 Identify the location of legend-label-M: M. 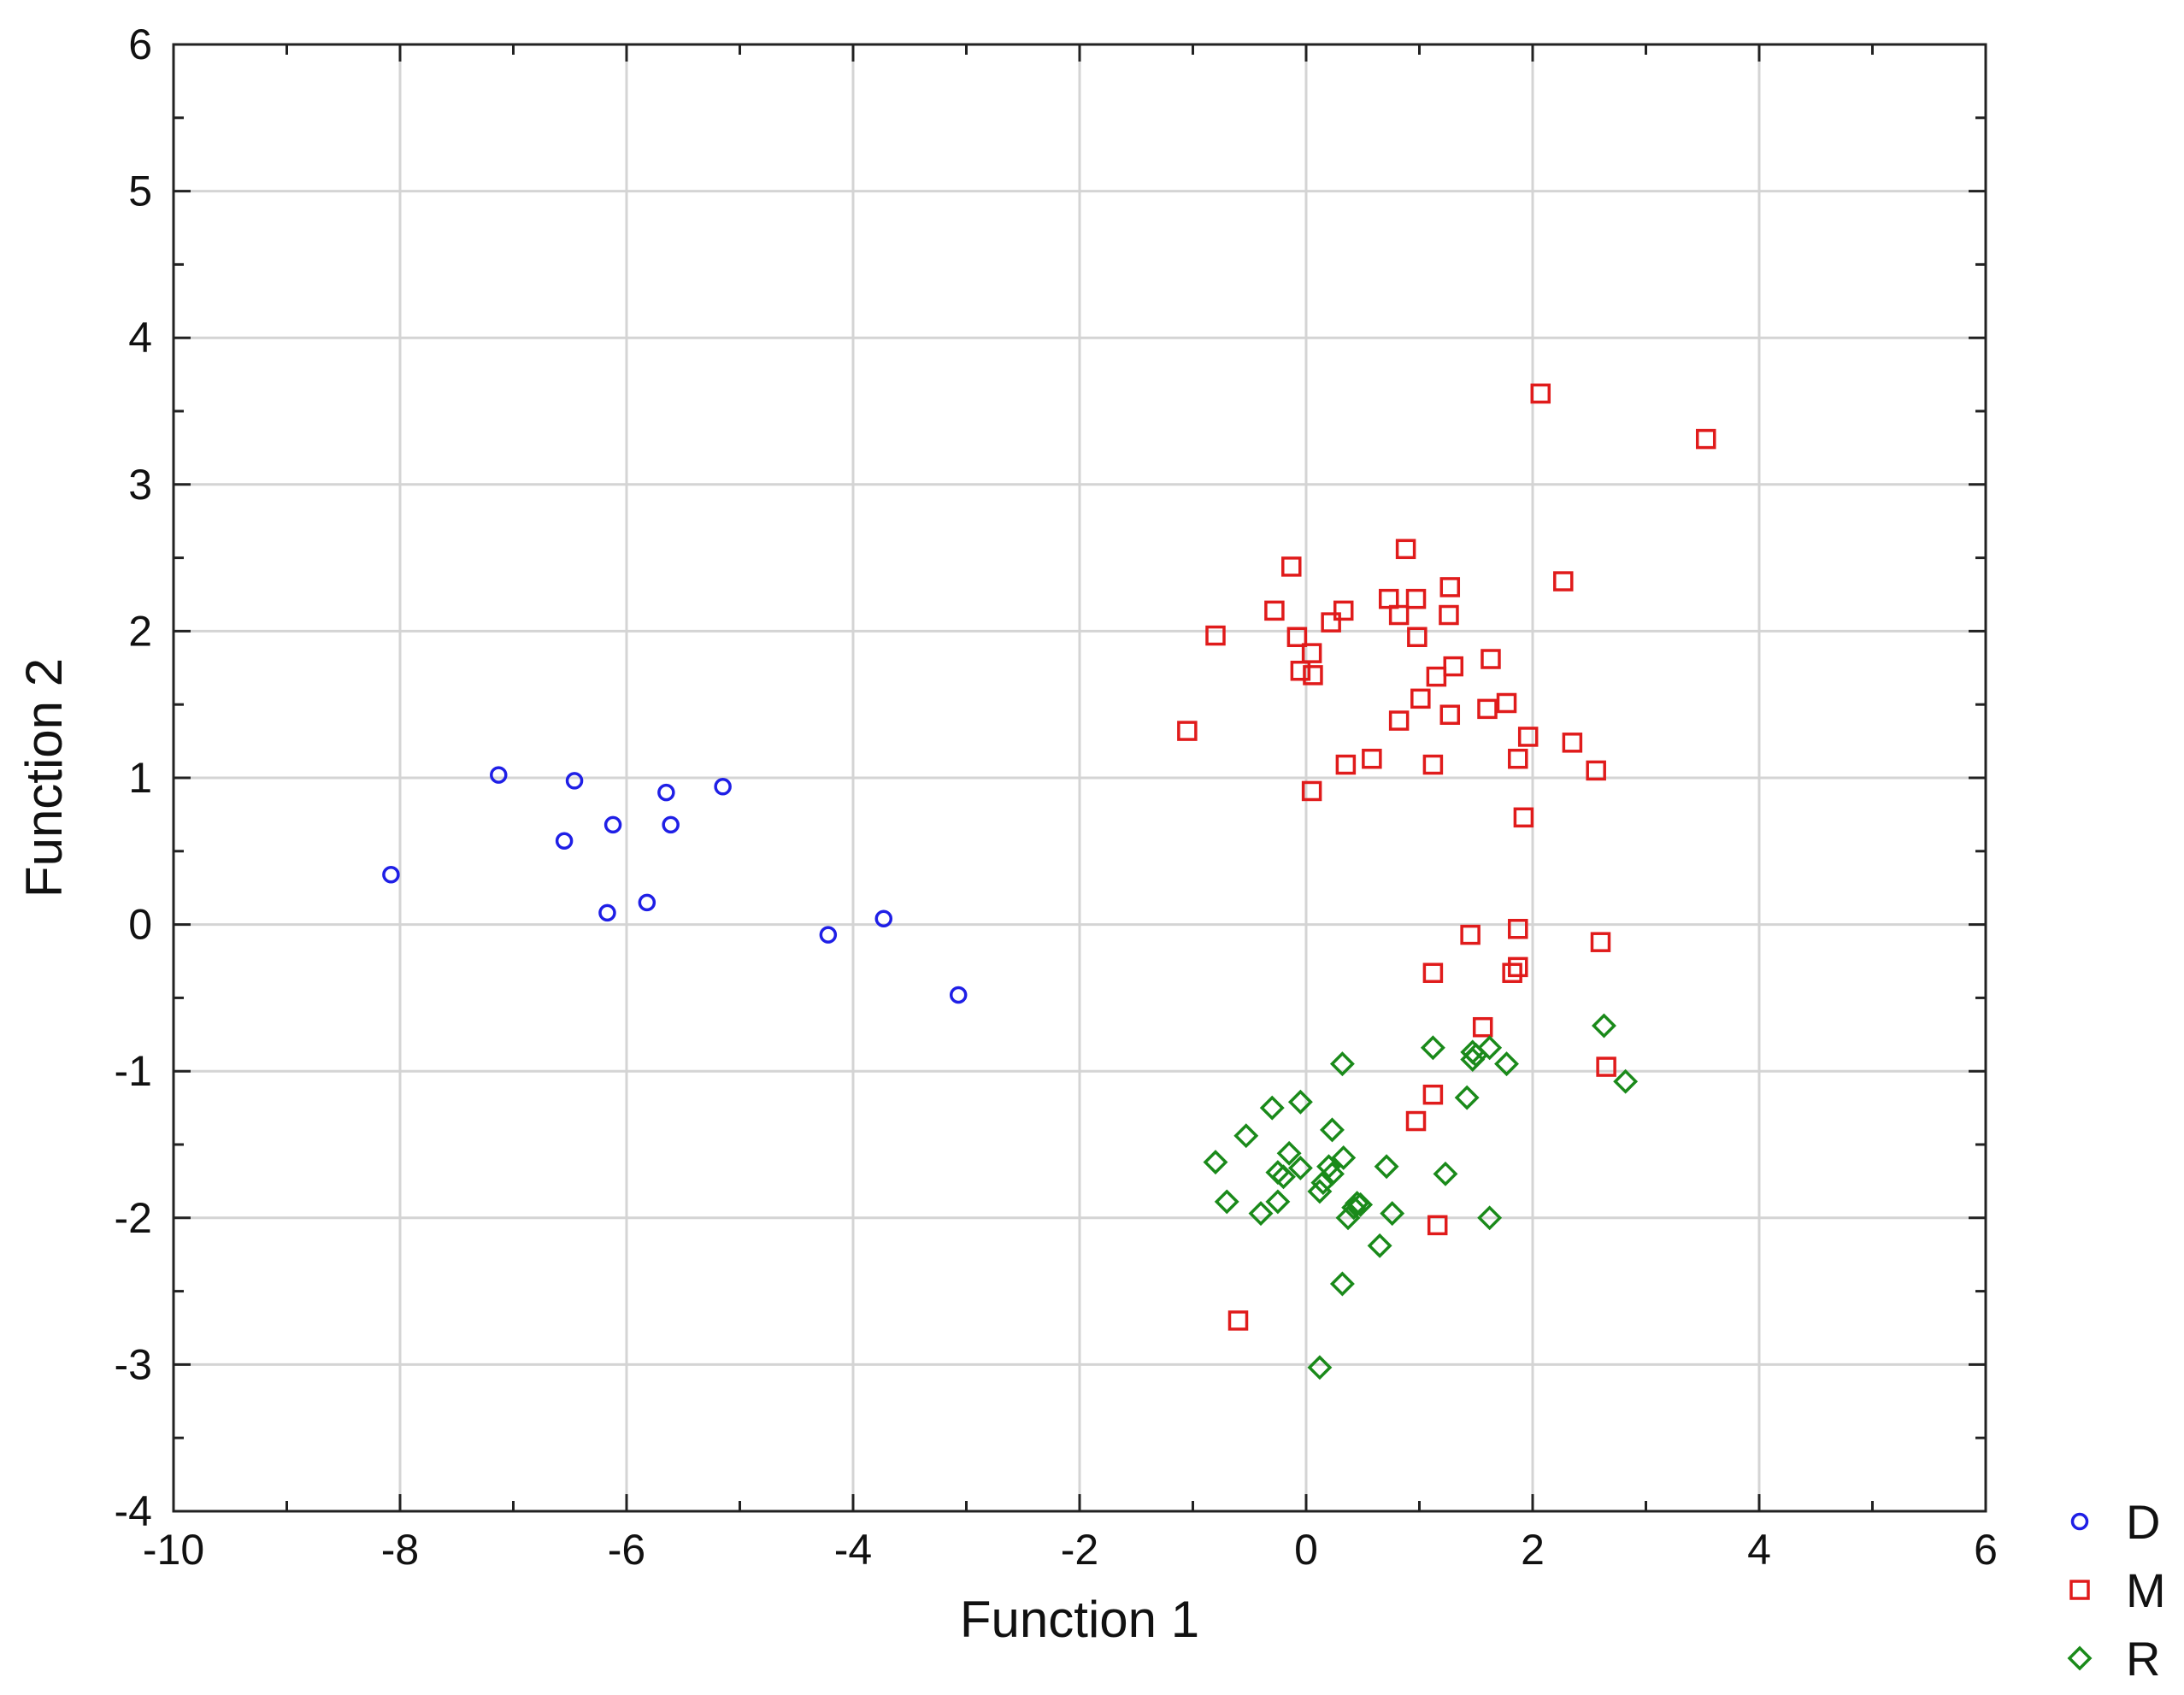
(2146, 1590).